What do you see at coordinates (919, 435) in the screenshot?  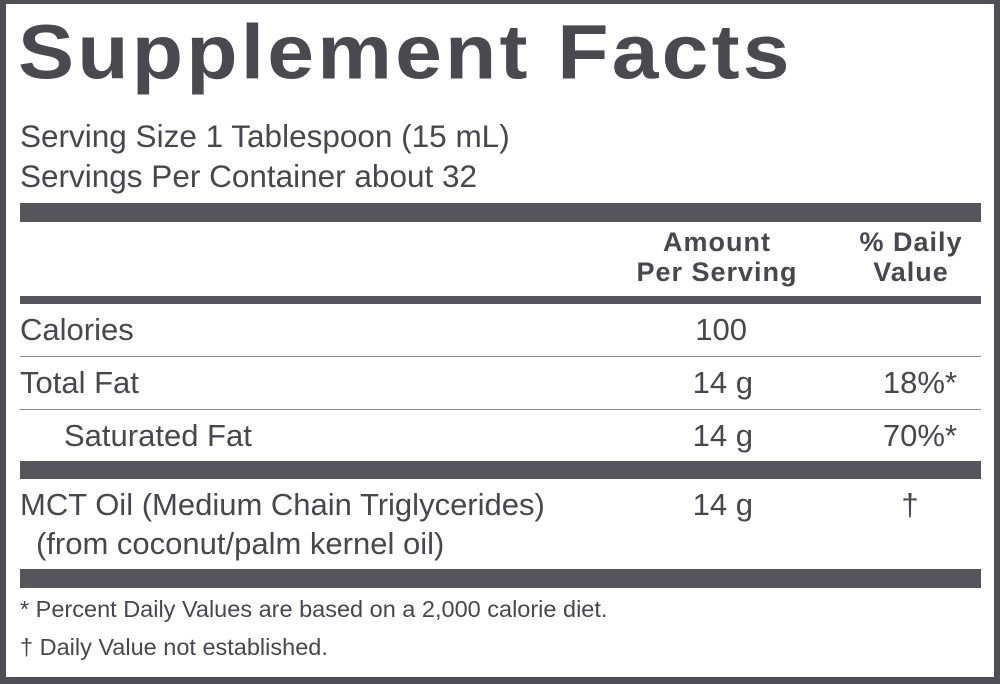 I see `row-dv-saturated-fat: 70%*` at bounding box center [919, 435].